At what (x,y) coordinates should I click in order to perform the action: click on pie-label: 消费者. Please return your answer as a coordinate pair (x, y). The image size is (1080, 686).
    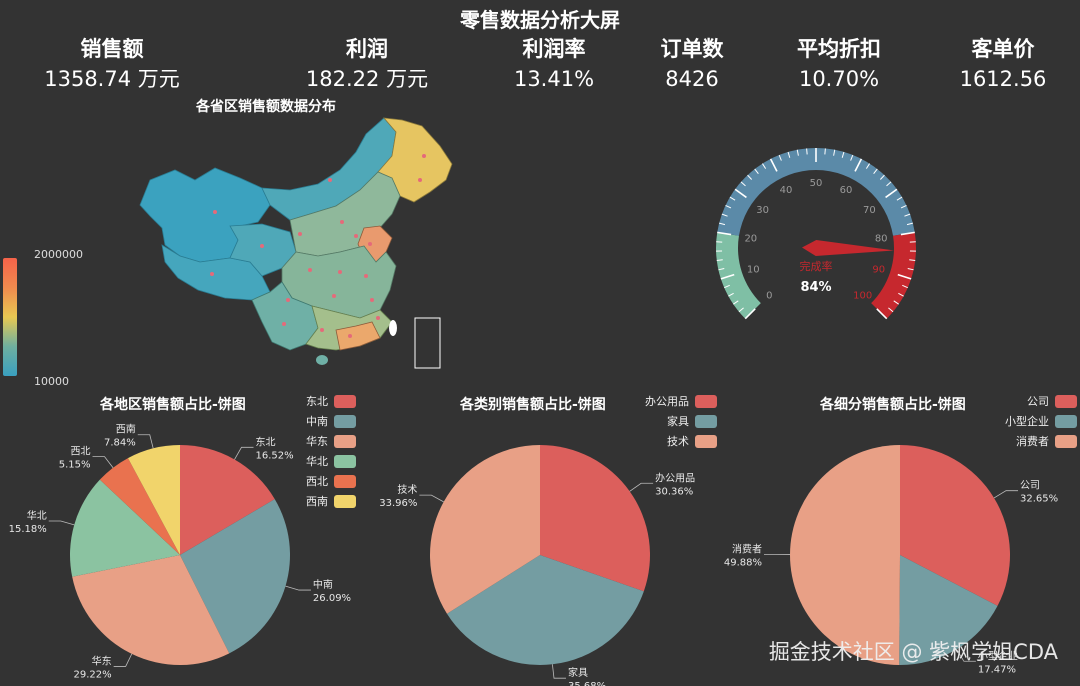
    Looking at the image, I should click on (747, 549).